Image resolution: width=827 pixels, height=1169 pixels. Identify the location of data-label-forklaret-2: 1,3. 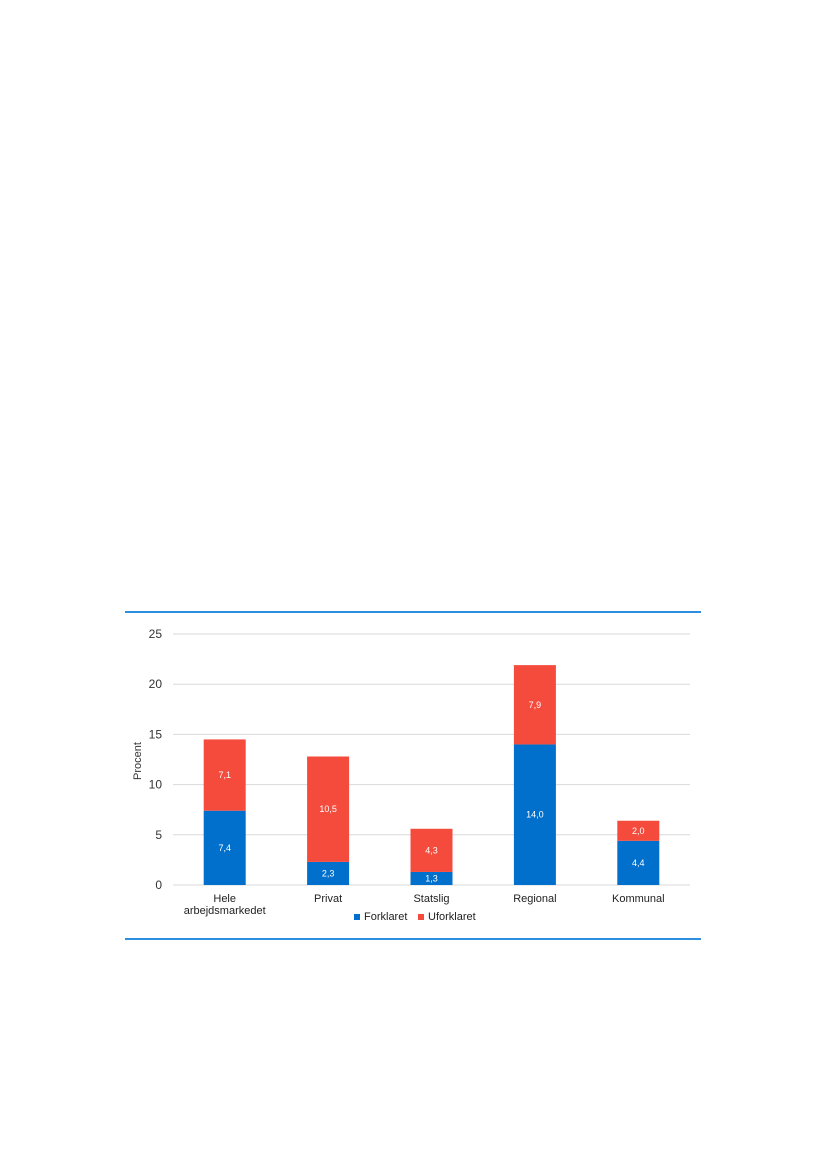
(431, 878).